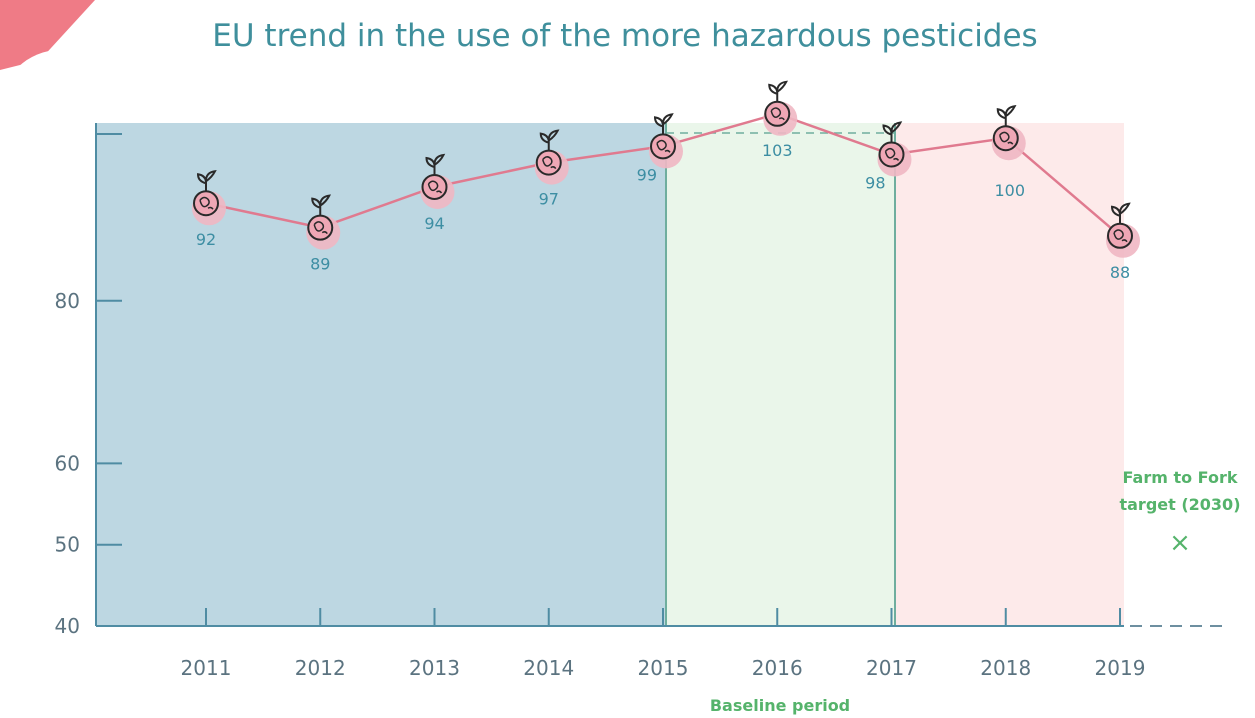  Describe the element at coordinates (67, 301) in the screenshot. I see `y-tick-label: 80` at that location.